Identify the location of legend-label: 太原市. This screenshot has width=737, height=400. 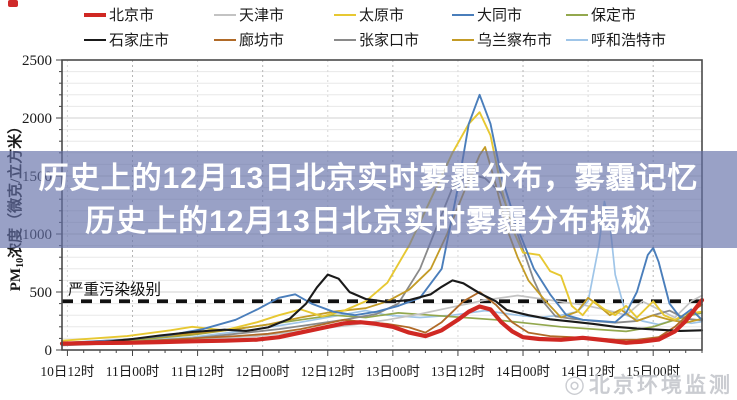
(382, 16).